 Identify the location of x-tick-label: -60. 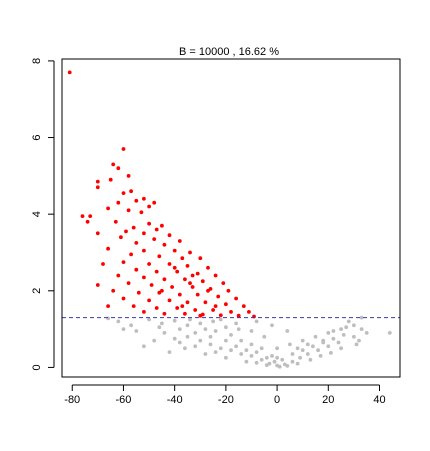
(124, 400).